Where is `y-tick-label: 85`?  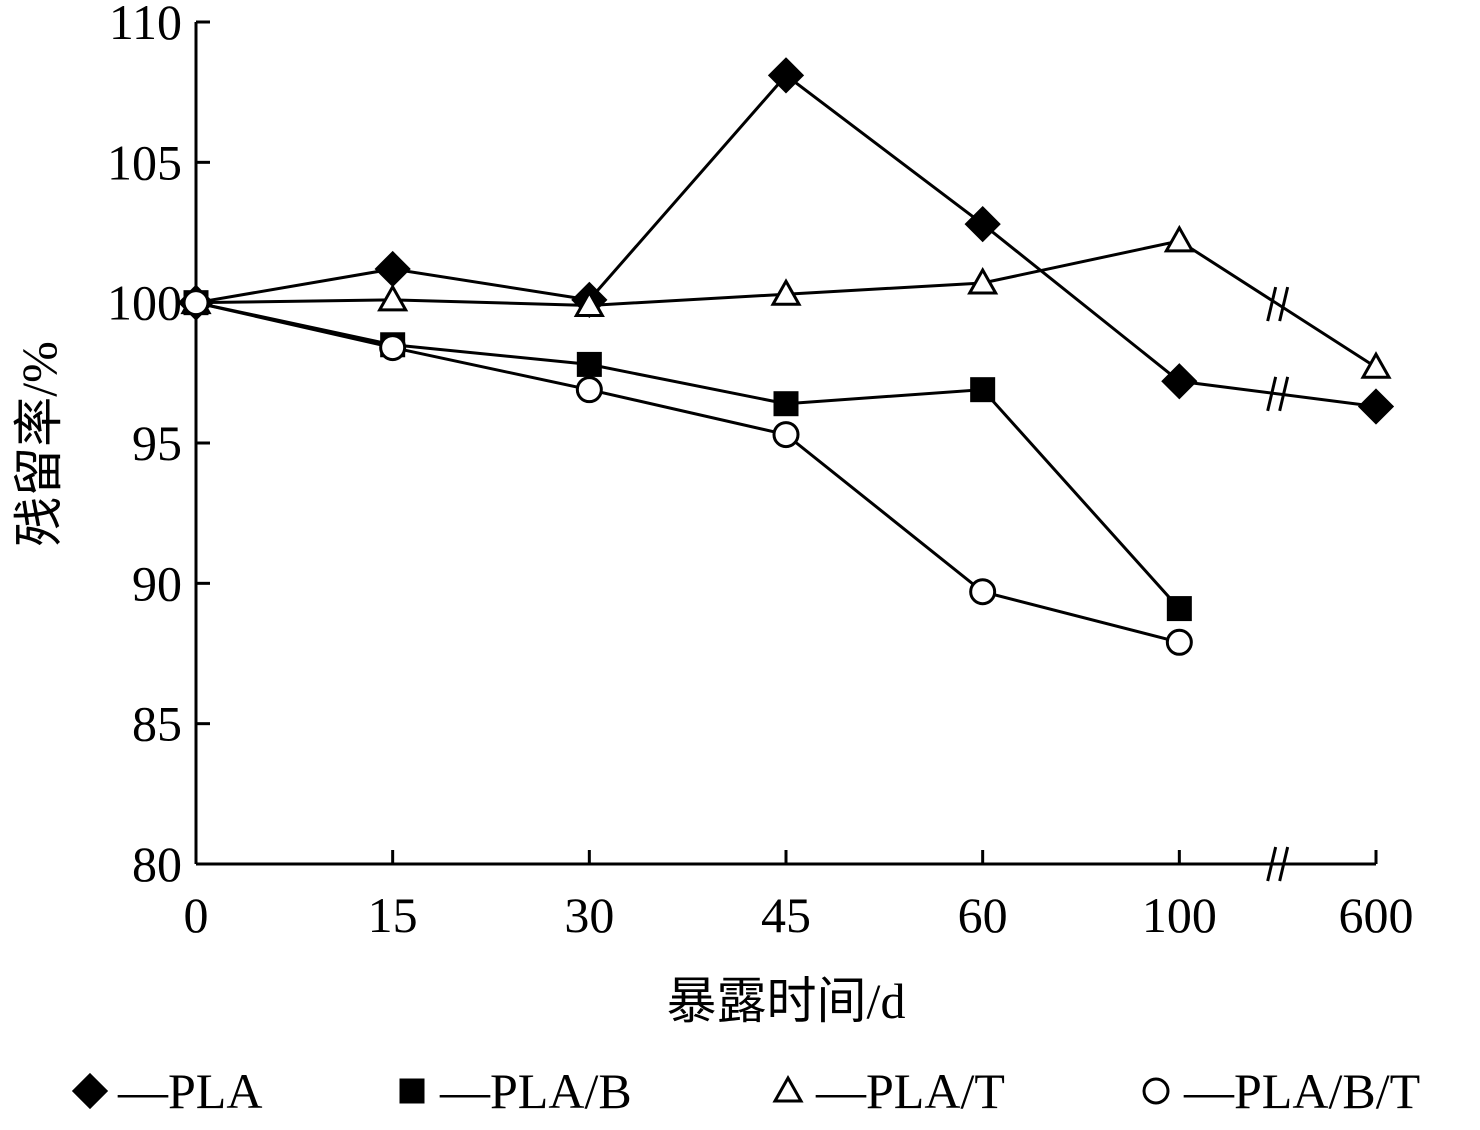
y-tick-label: 85 is located at coordinates (157, 724).